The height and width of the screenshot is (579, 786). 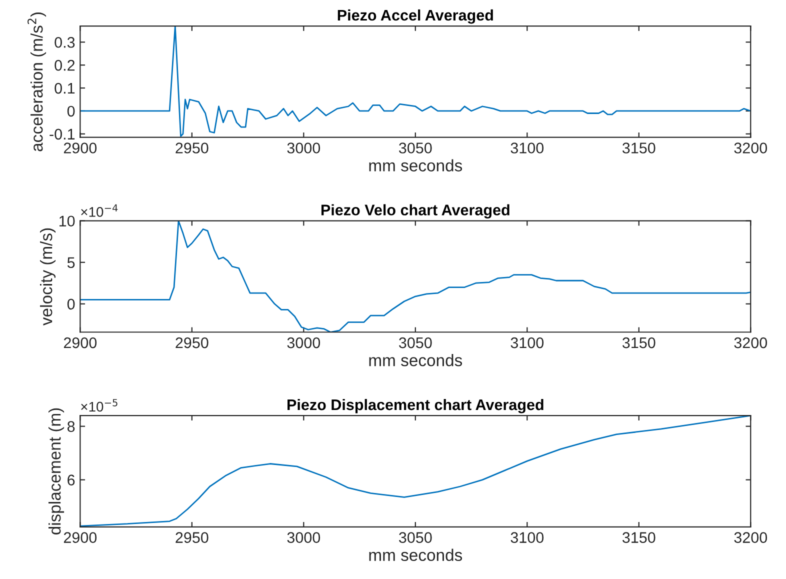 What do you see at coordinates (415, 16) in the screenshot?
I see `chart-title: Piezo Accel Averaged` at bounding box center [415, 16].